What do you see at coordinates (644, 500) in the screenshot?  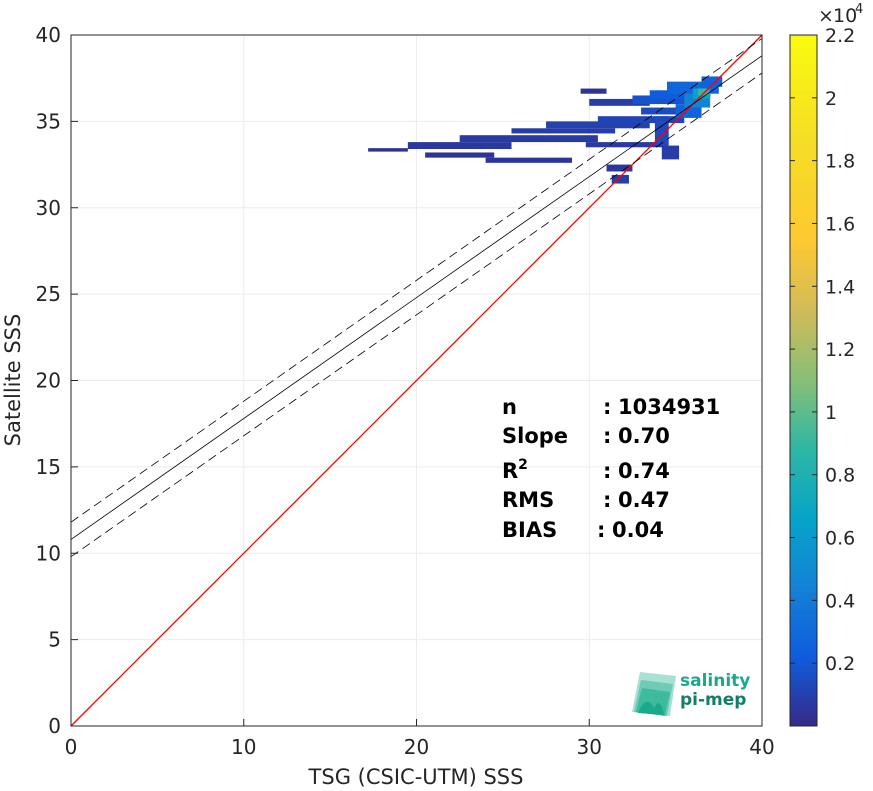 I see `stat-value-rms: 0.47` at bounding box center [644, 500].